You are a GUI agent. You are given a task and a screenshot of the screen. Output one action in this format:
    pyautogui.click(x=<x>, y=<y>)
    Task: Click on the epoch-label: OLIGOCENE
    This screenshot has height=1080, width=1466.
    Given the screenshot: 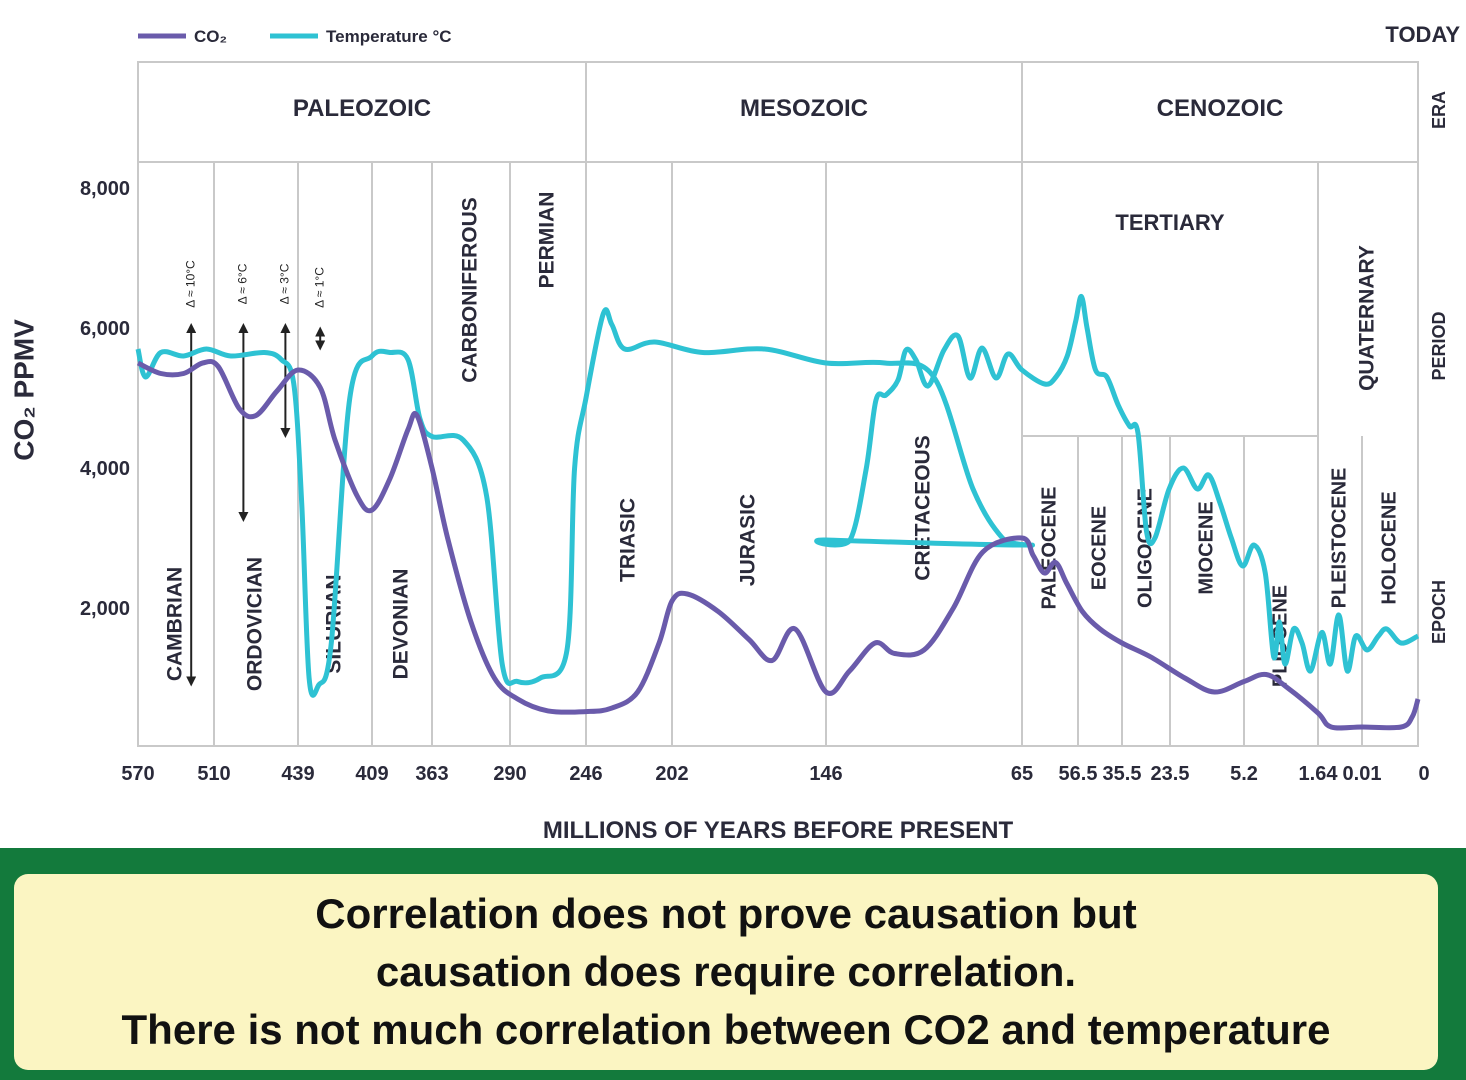 What is the action you would take?
    pyautogui.click(x=1145, y=548)
    